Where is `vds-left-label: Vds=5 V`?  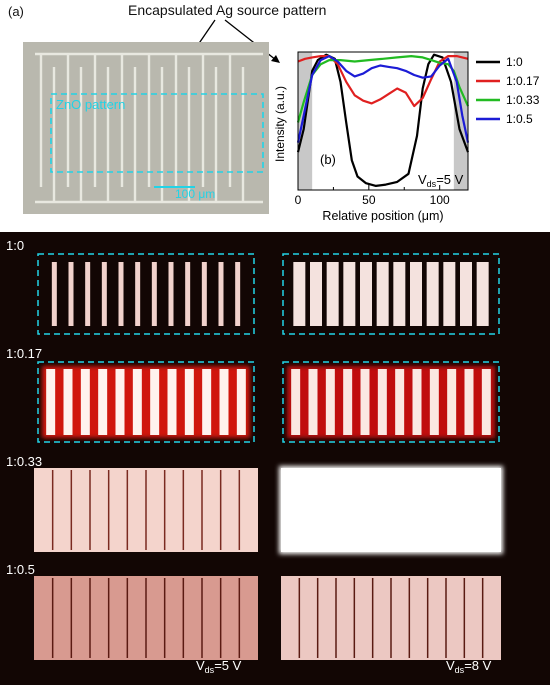 vds-left-label: Vds=5 V is located at coordinates (219, 666).